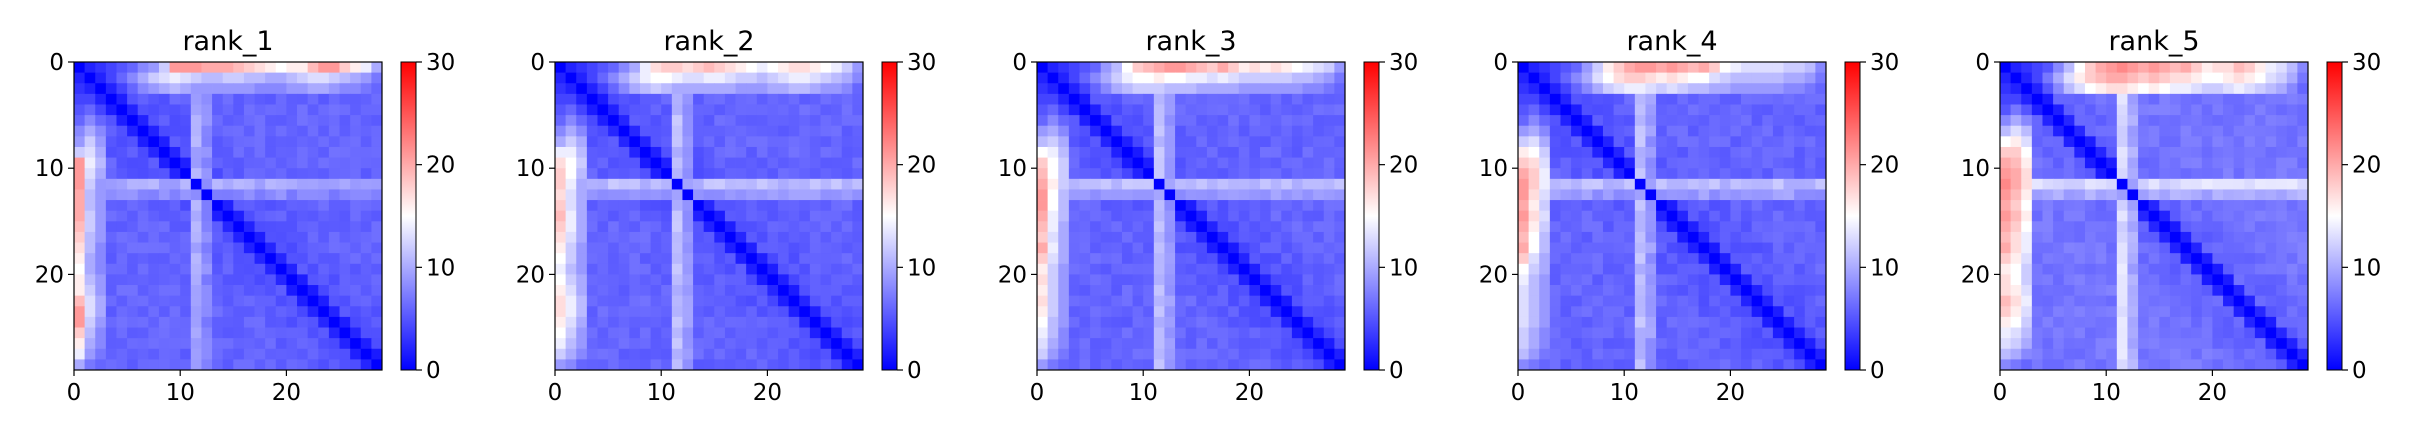 The image size is (2417, 438). I want to click on plot-frame, so click(1191, 216).